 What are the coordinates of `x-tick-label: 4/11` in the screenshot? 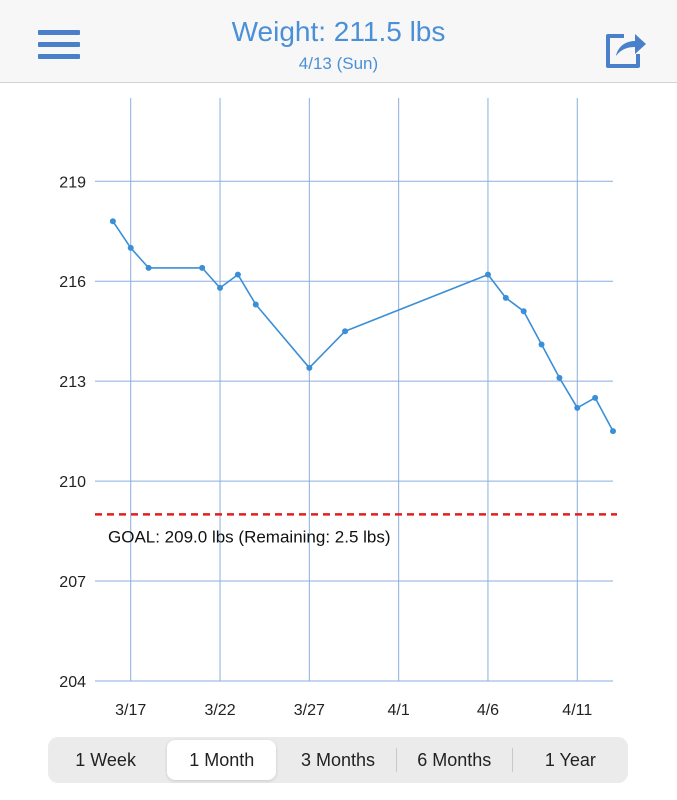 It's located at (577, 710).